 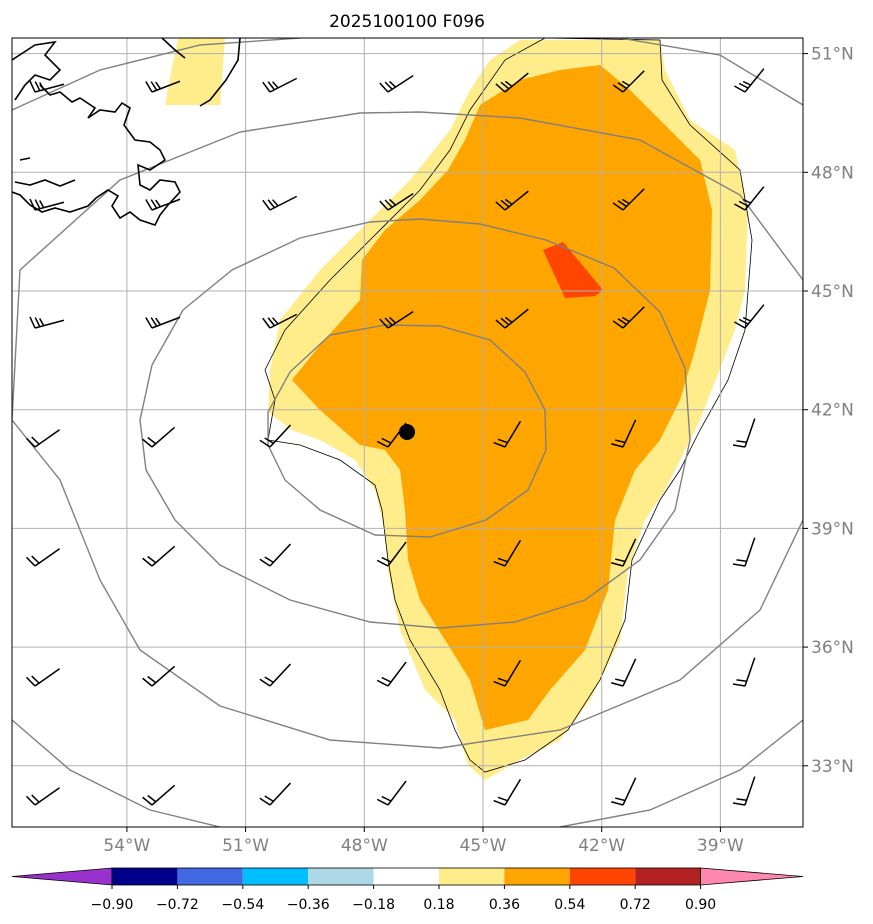 What do you see at coordinates (569, 905) in the screenshot?
I see `colorbar-tick-label: 0.54` at bounding box center [569, 905].